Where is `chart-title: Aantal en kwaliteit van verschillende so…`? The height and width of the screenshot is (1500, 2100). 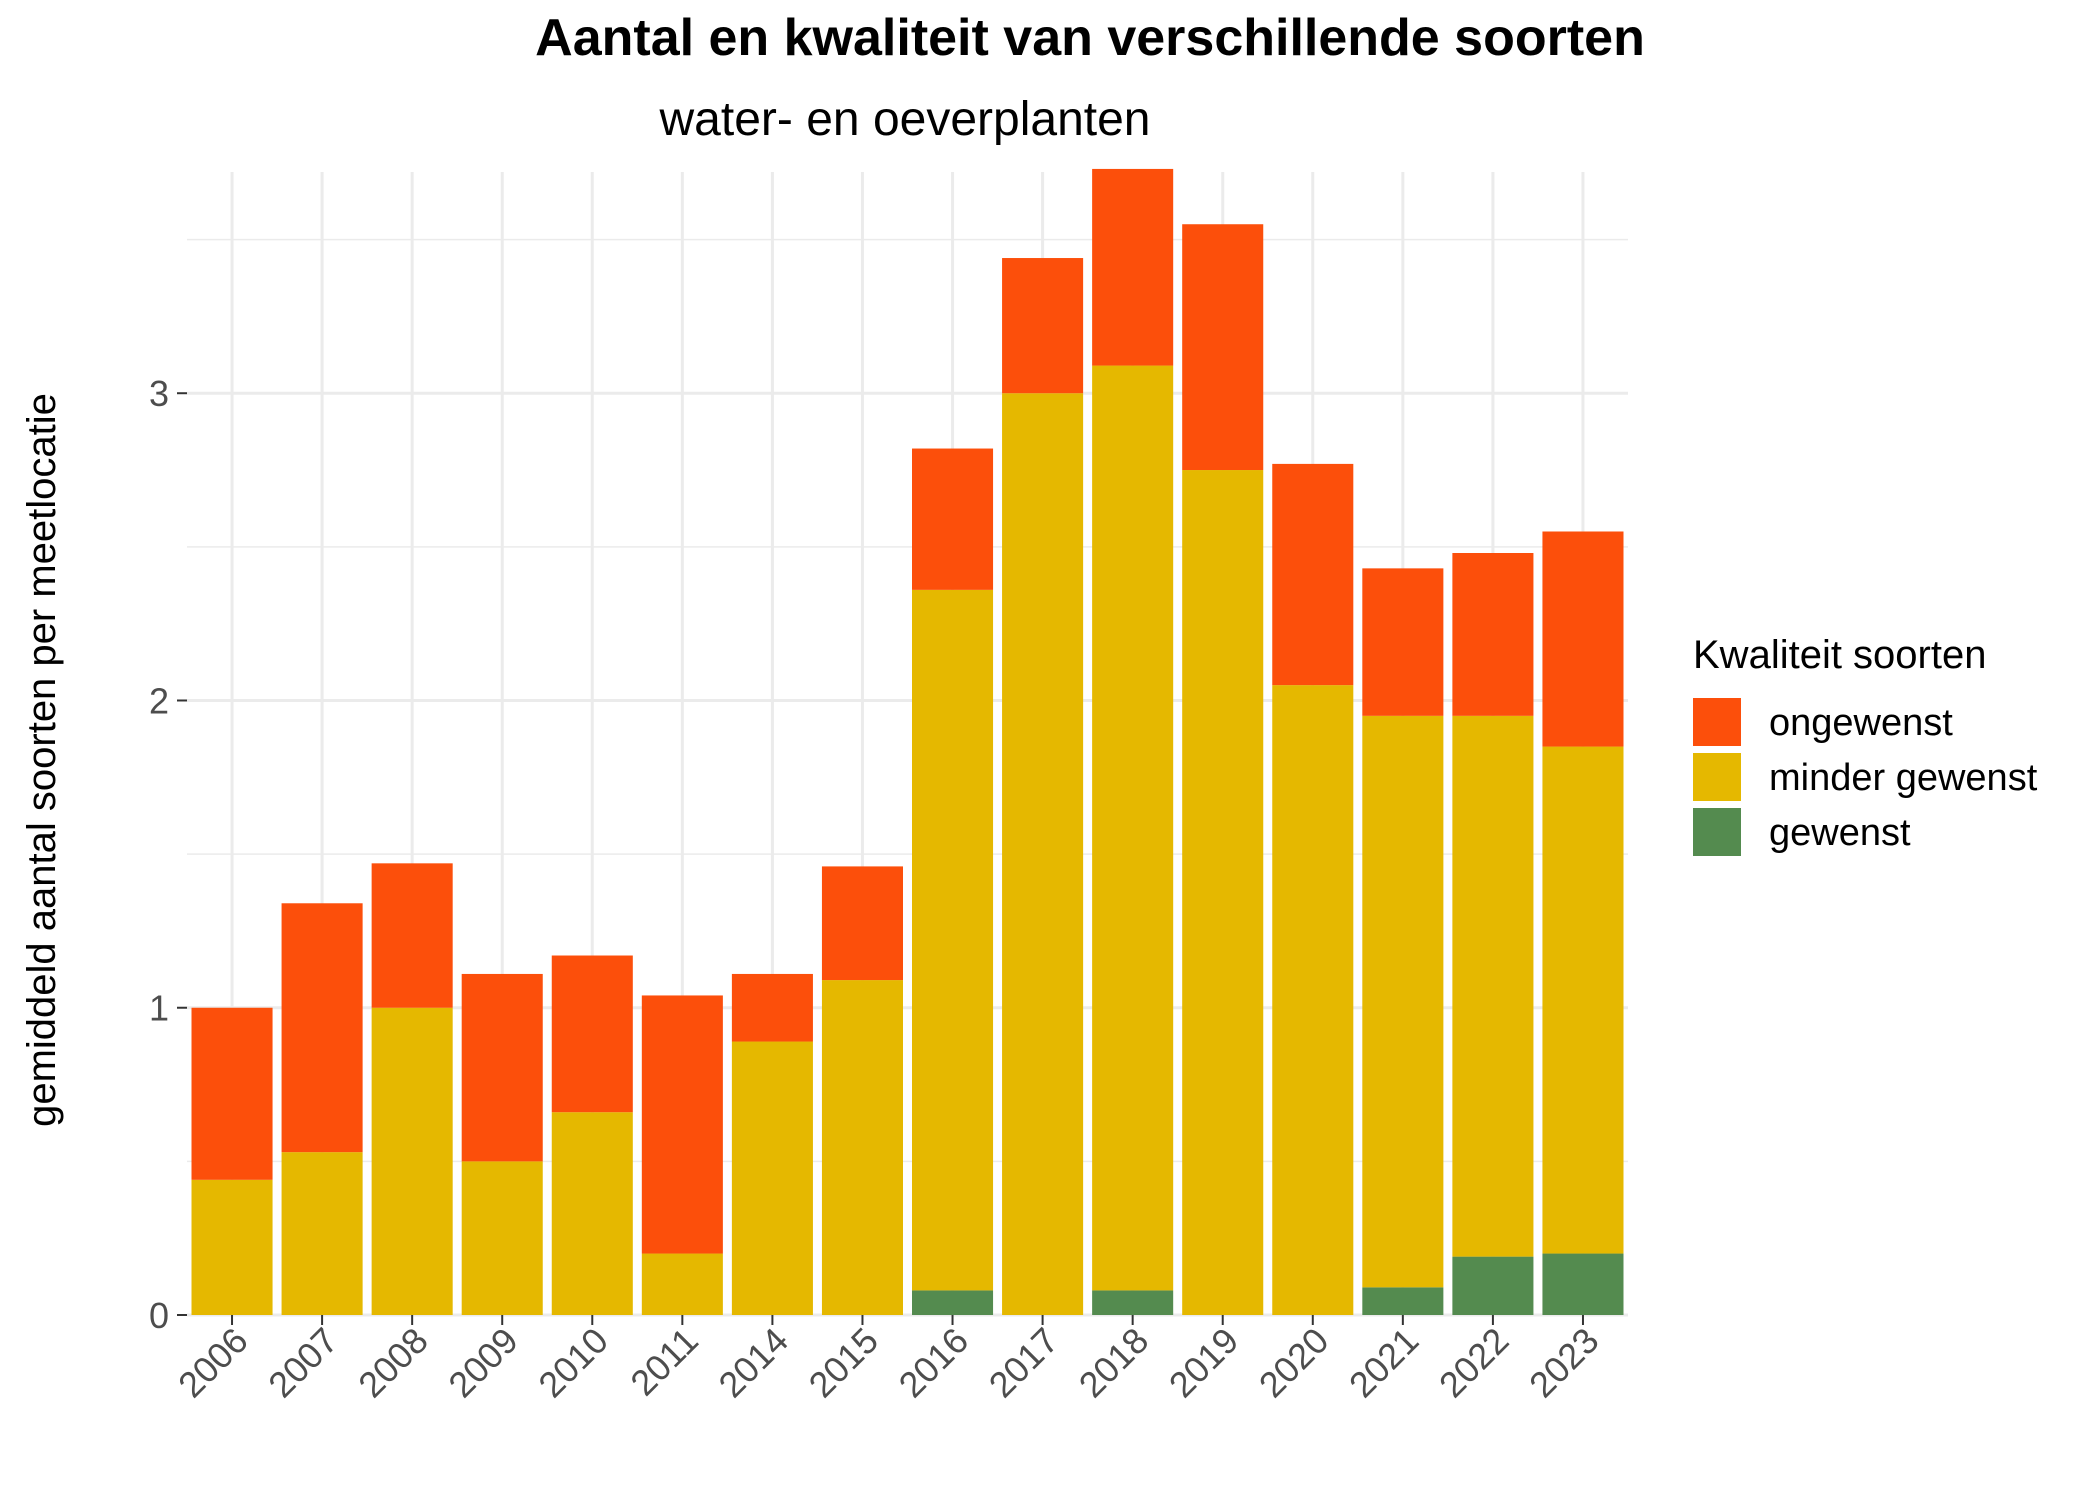
chart-title: Aantal en kwaliteit van verschillende so… is located at coordinates (1090, 38).